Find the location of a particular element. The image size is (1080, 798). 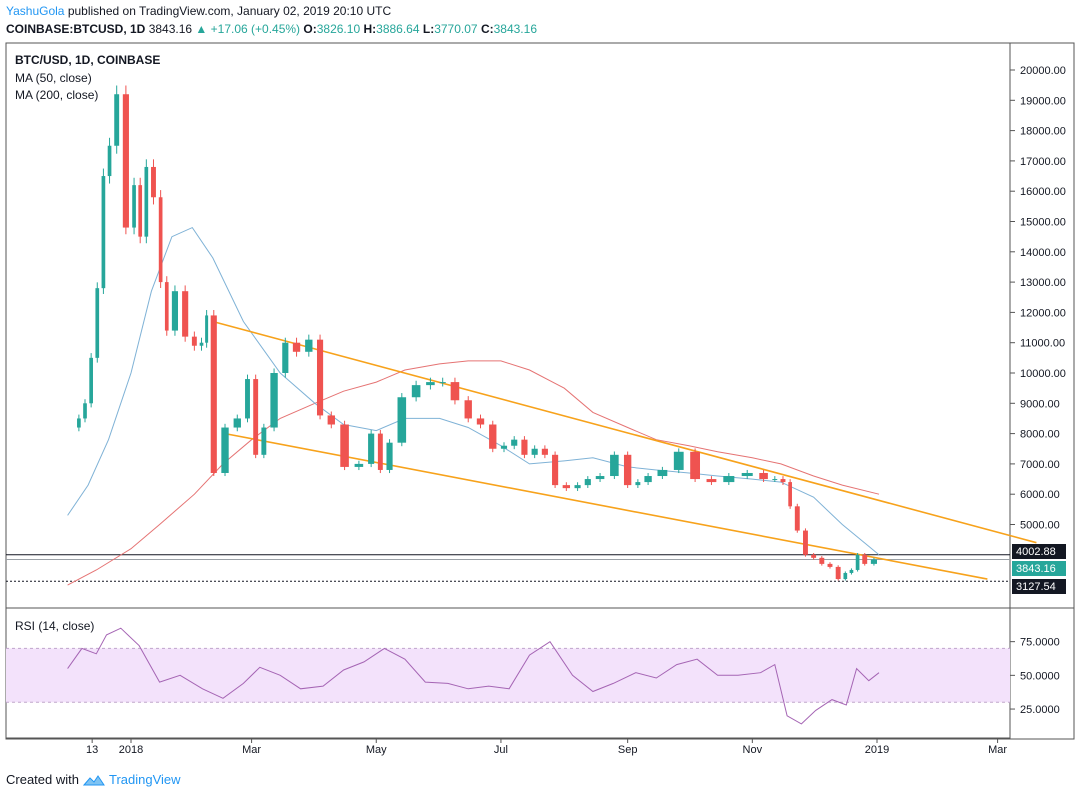

low-label: L: is located at coordinates (428, 29).